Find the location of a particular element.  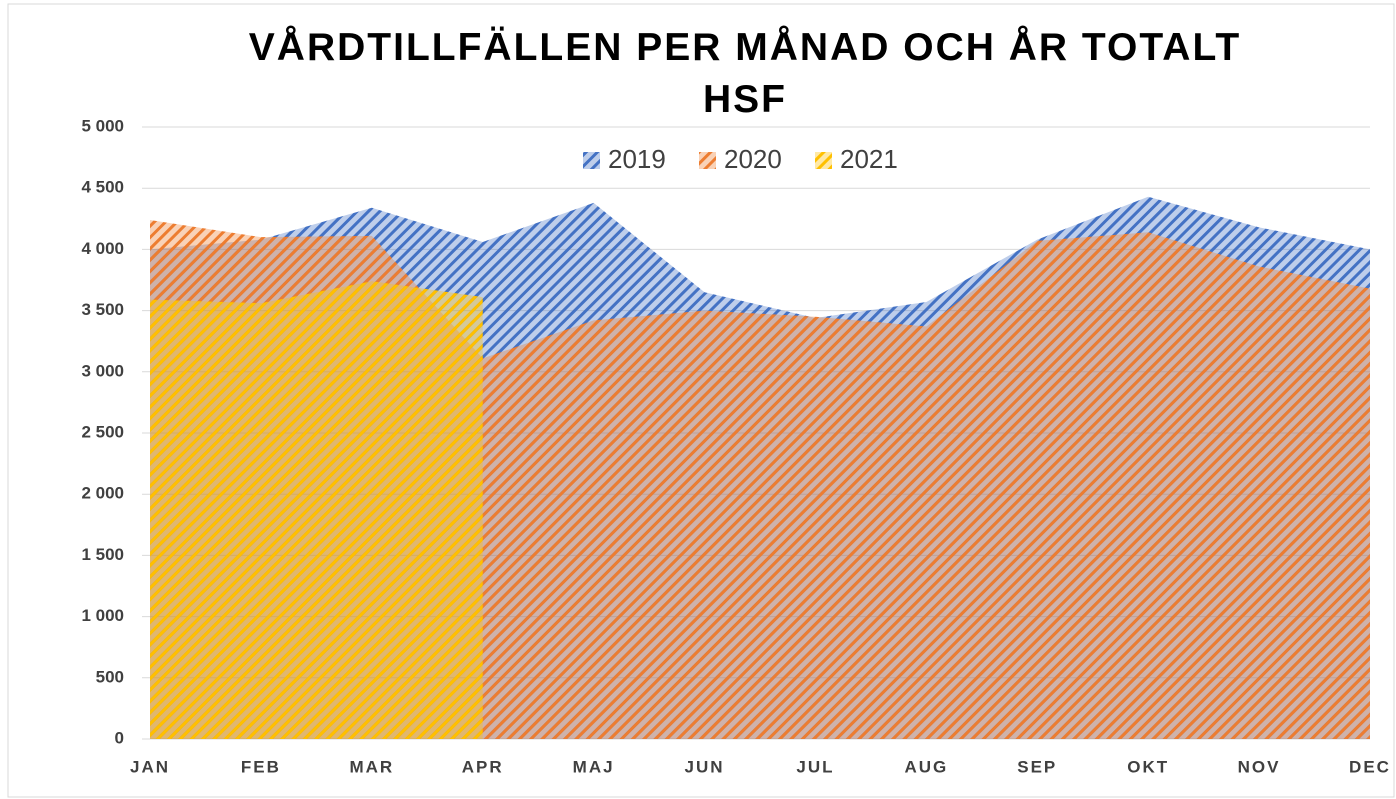

x-tick-label: FEB is located at coordinates (261, 766).